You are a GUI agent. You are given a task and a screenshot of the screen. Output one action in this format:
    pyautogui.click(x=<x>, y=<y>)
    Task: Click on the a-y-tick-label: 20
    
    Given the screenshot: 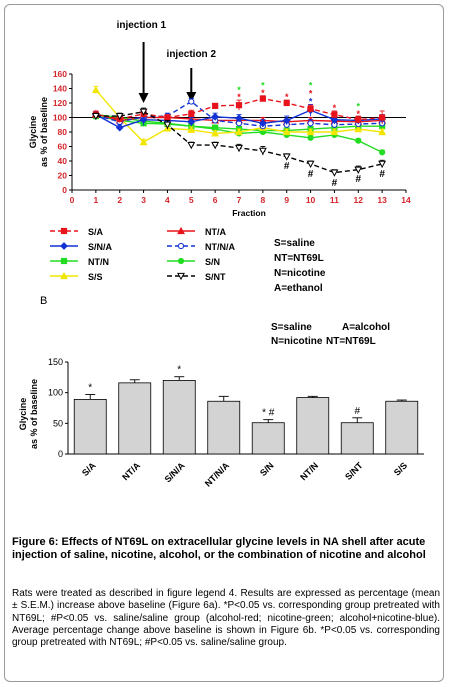 What is the action you would take?
    pyautogui.click(x=63, y=176)
    